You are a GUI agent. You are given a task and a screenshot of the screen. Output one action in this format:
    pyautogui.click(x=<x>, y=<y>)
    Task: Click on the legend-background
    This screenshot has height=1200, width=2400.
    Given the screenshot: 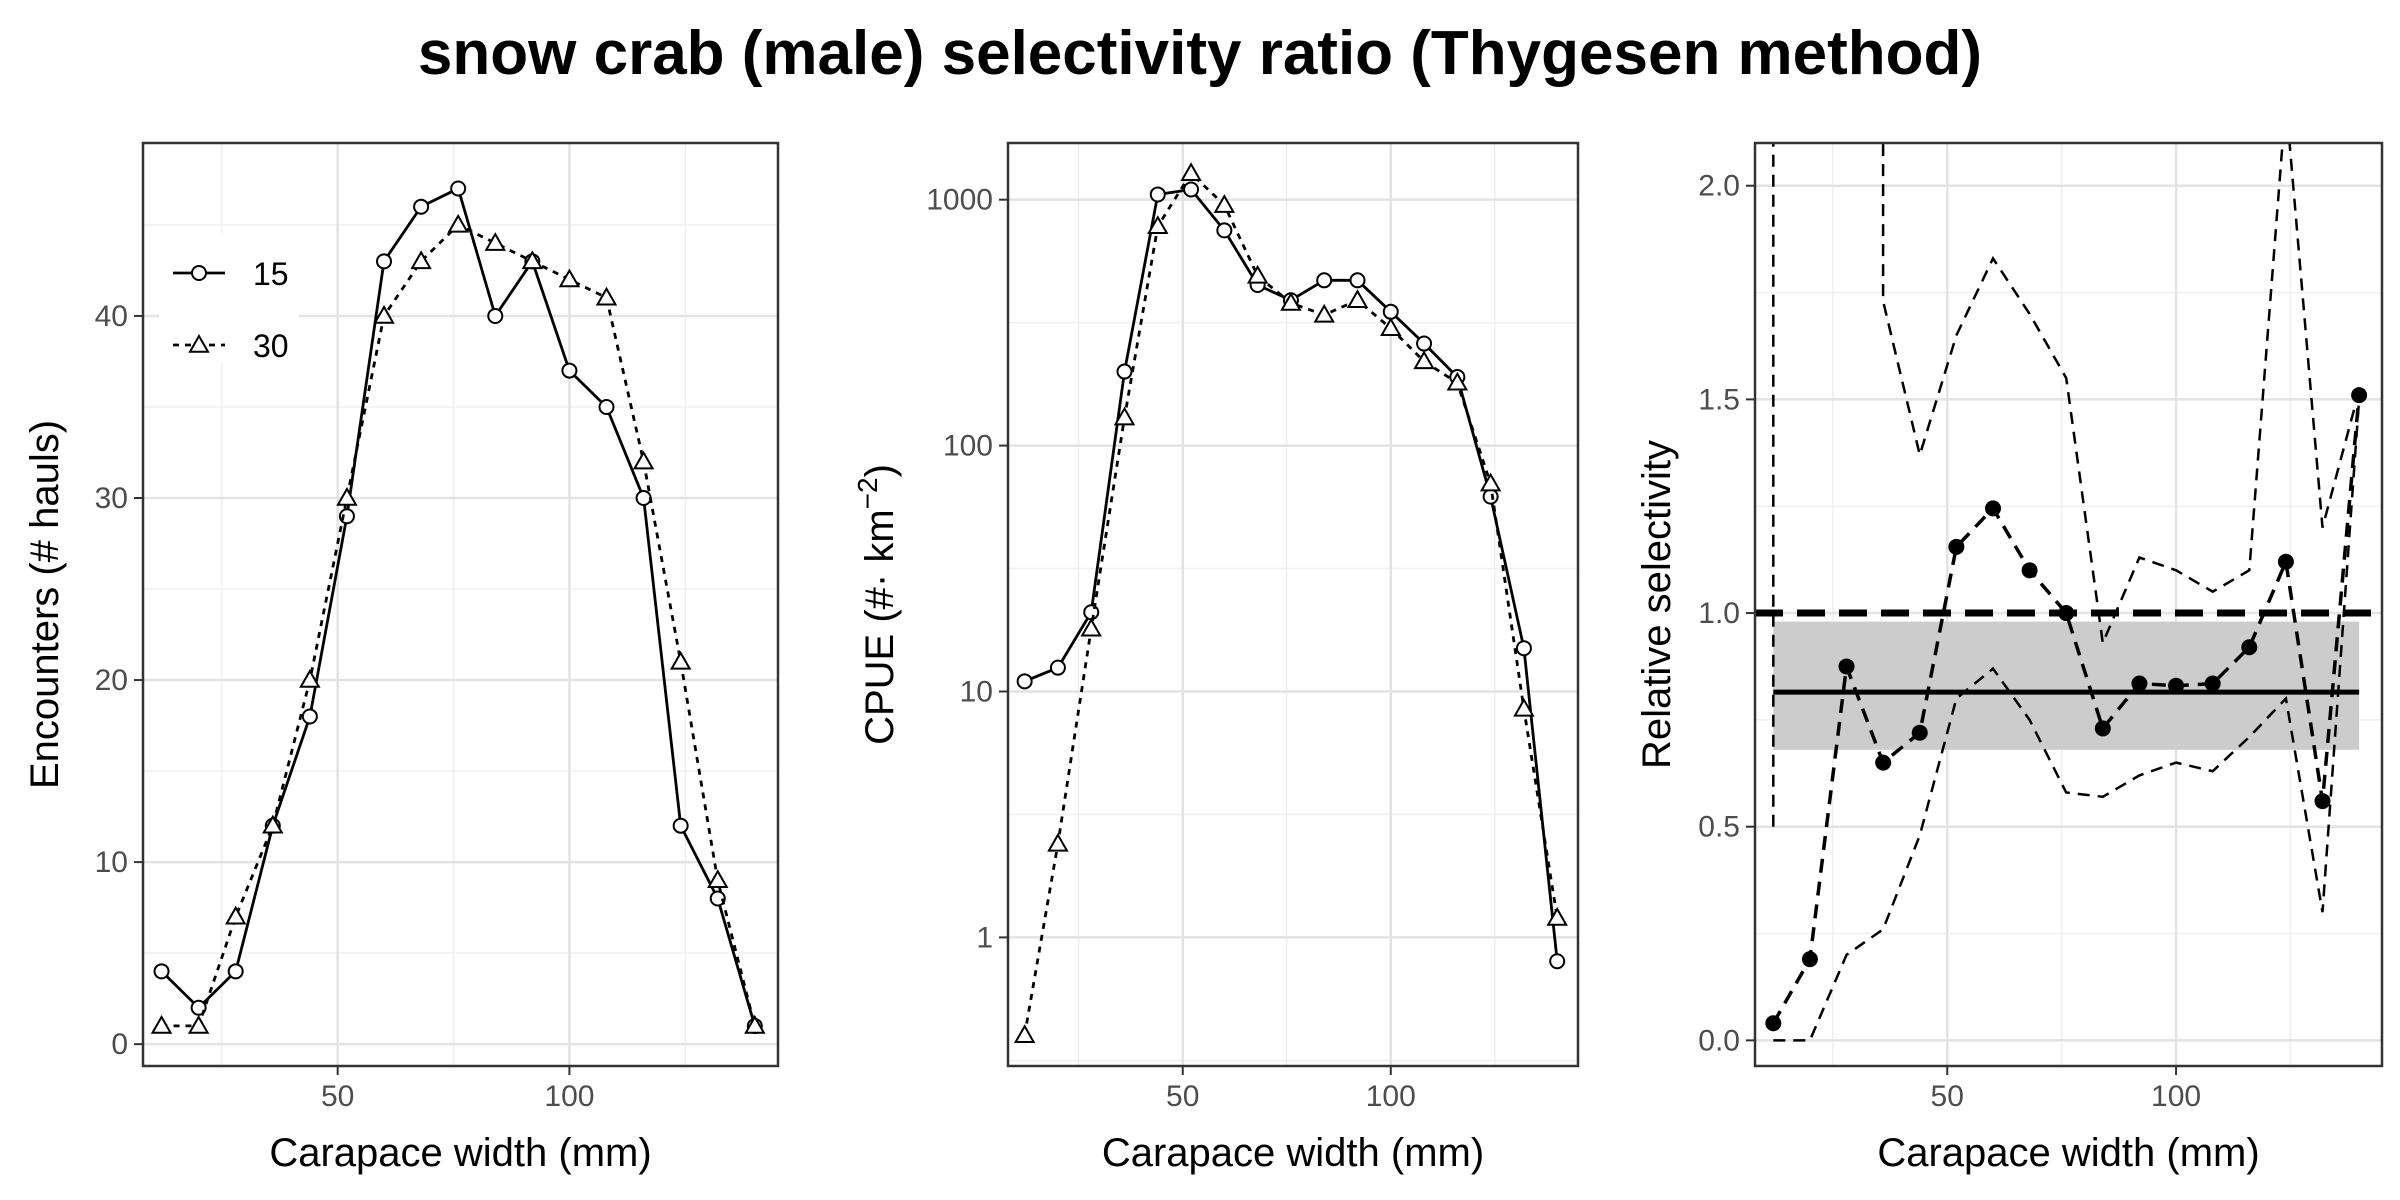 What is the action you would take?
    pyautogui.click(x=229, y=298)
    